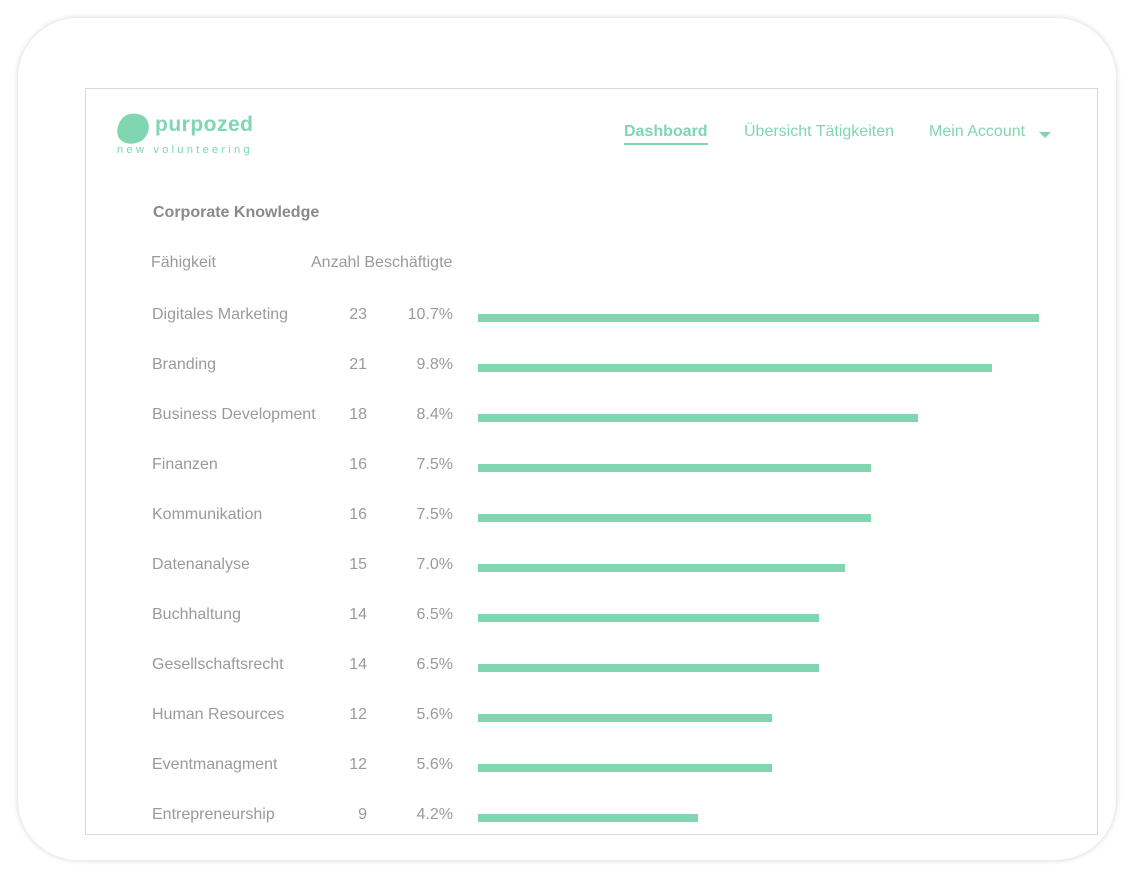  What do you see at coordinates (382, 262) in the screenshot?
I see `column-header-count: Anzahl Beschäftigte` at bounding box center [382, 262].